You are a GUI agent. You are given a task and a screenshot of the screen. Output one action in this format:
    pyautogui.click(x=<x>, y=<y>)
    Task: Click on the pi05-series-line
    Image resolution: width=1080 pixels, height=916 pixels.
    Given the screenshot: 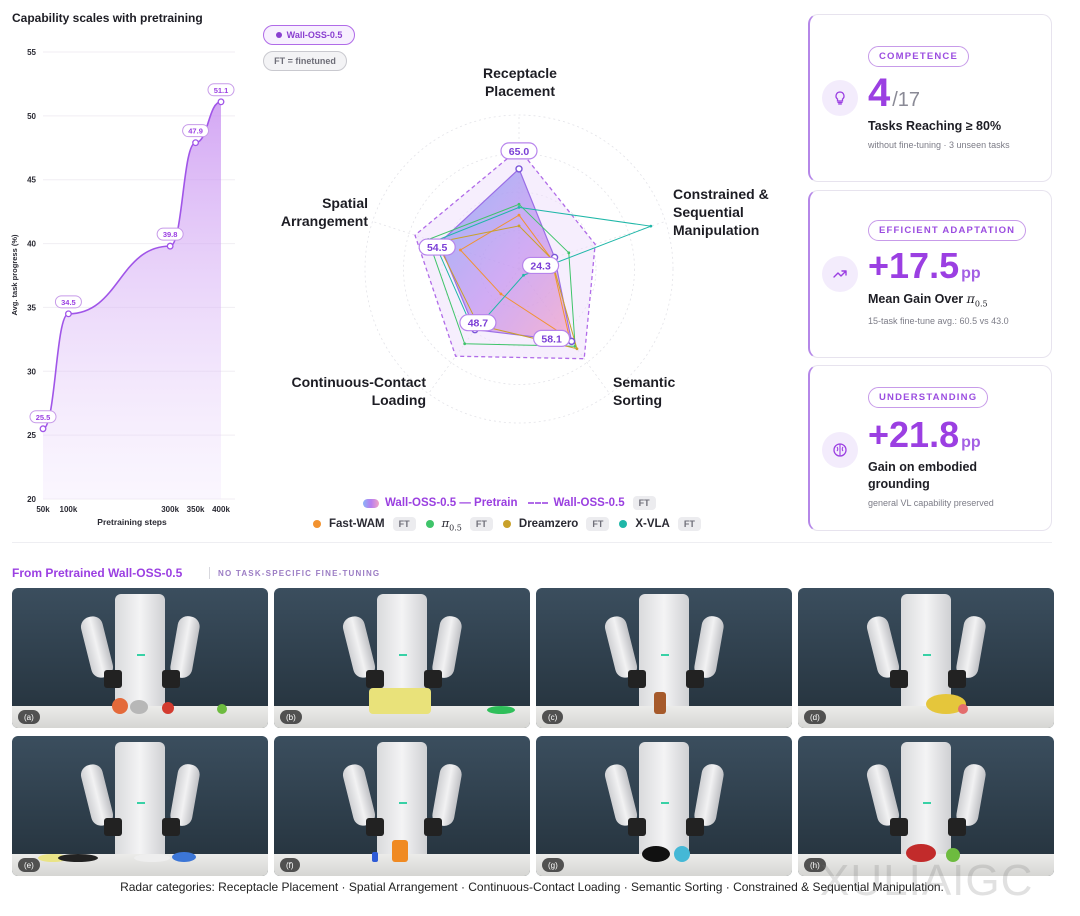 What is the action you would take?
    pyautogui.click(x=501, y=275)
    